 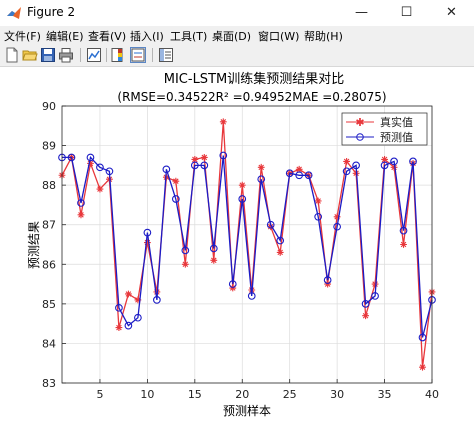 What do you see at coordinates (118, 55) in the screenshot?
I see `colorbar-icon` at bounding box center [118, 55].